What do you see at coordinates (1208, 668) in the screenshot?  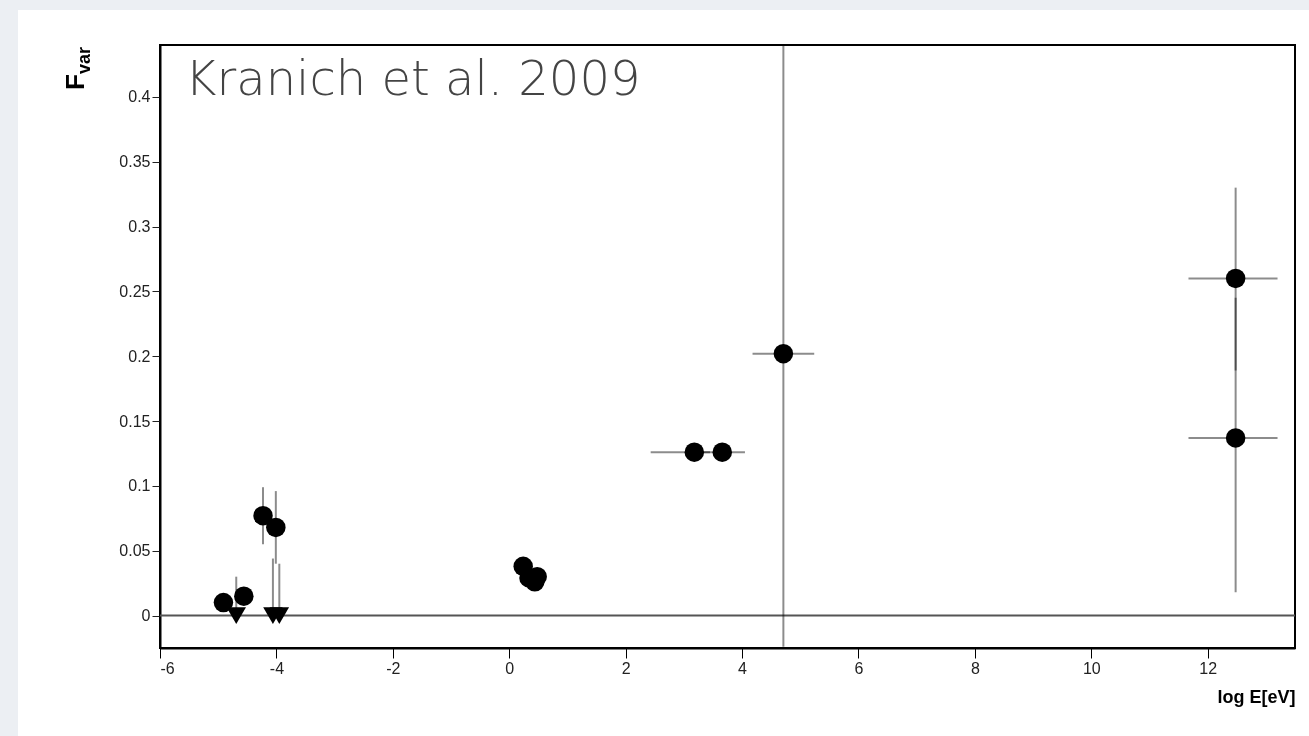 I see `x-tick-label: 12` at bounding box center [1208, 668].